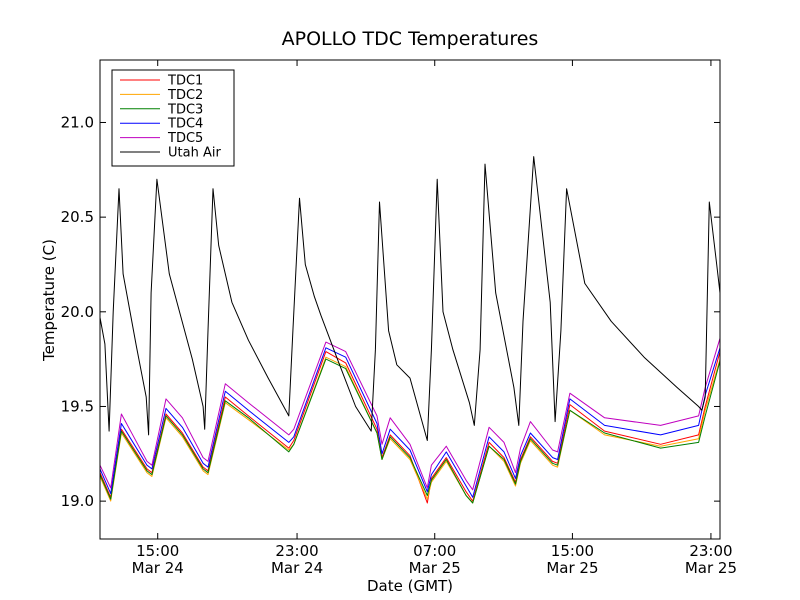 This screenshot has width=800, height=600. What do you see at coordinates (77, 501) in the screenshot?
I see `y-tick-label: 19.0` at bounding box center [77, 501].